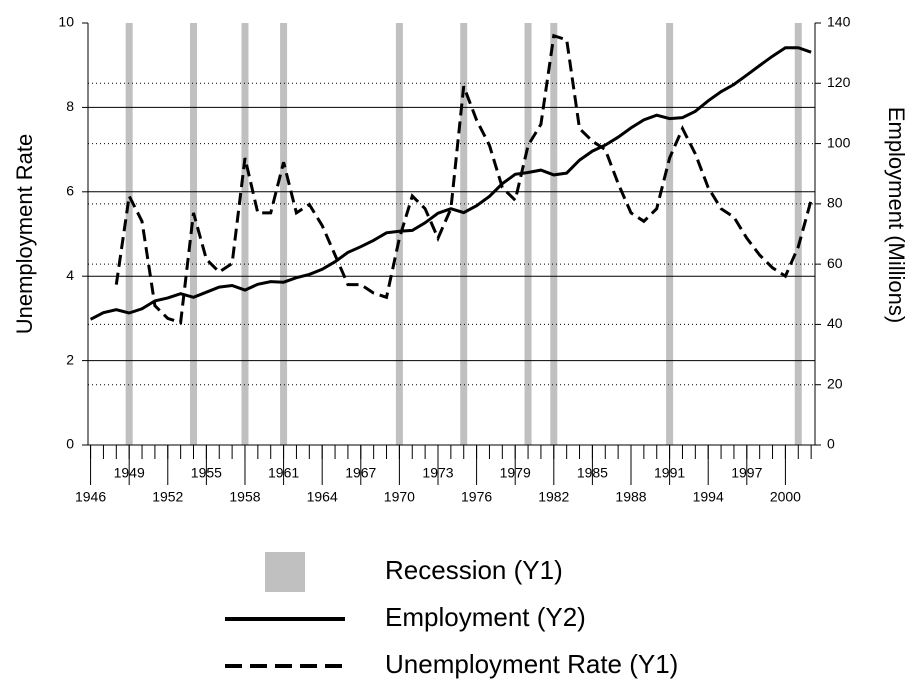 The height and width of the screenshot is (688, 909). What do you see at coordinates (283, 473) in the screenshot?
I see `x-tick-label: 1961` at bounding box center [283, 473].